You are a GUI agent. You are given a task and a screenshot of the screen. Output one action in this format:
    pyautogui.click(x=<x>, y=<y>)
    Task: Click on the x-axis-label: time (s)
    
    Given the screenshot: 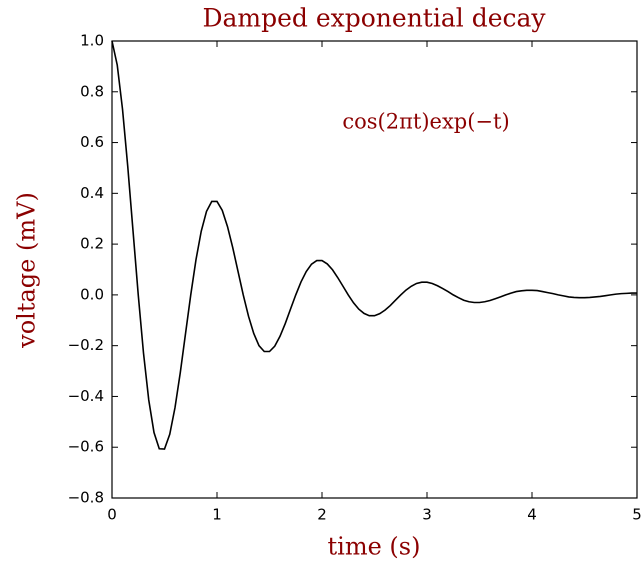 What is the action you would take?
    pyautogui.click(x=374, y=547)
    